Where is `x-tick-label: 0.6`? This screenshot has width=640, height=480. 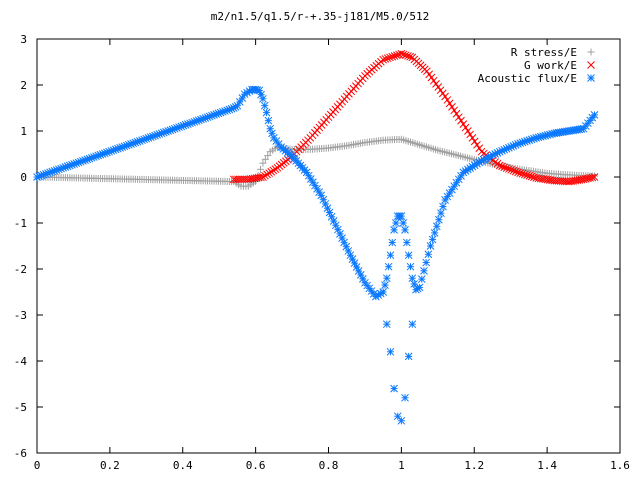 x-tick-label: 0.6 is located at coordinates (256, 465).